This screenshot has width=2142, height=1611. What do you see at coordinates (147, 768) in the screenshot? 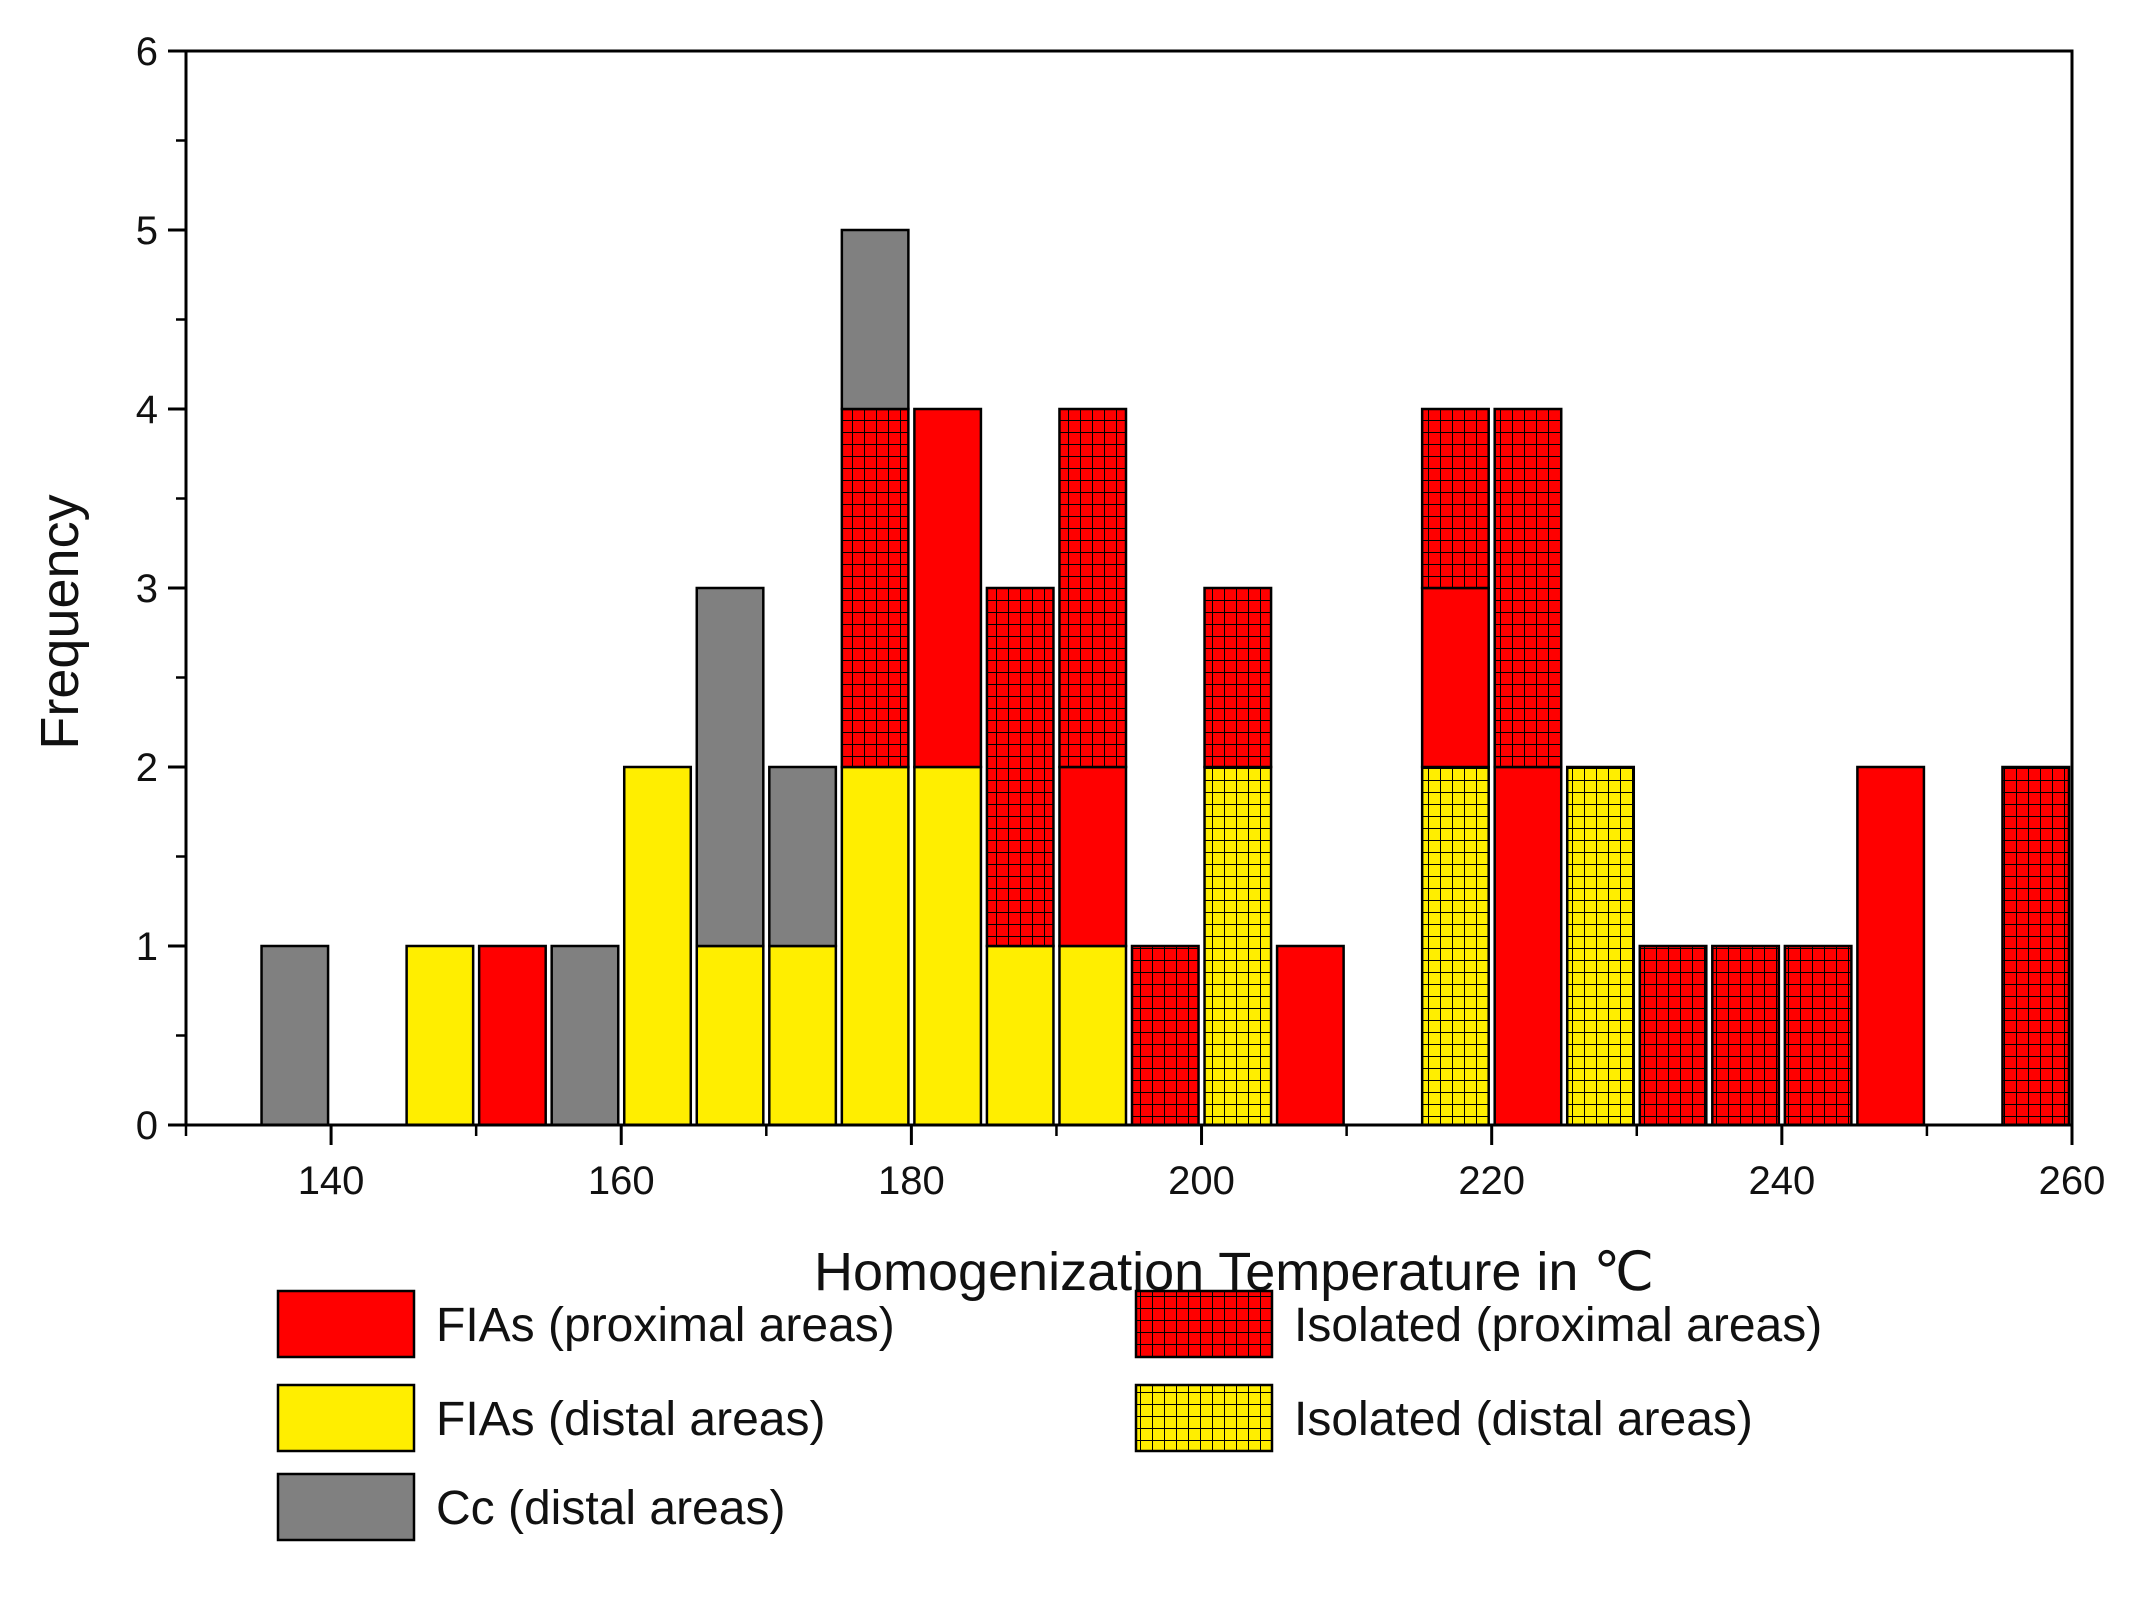
I see `y-tick-label: 2` at bounding box center [147, 768].